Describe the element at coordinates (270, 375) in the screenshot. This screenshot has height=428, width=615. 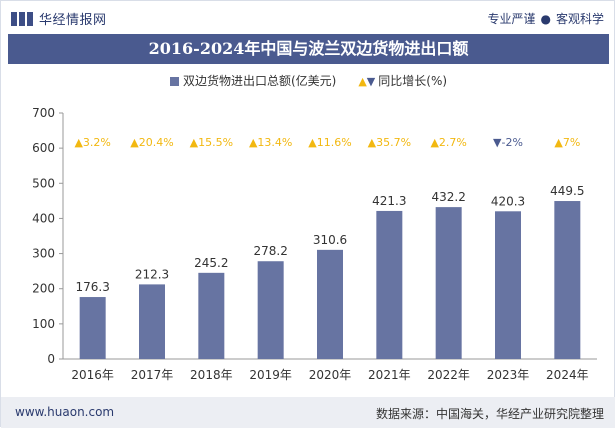
I see `x-tick-label: 2019年` at that location.